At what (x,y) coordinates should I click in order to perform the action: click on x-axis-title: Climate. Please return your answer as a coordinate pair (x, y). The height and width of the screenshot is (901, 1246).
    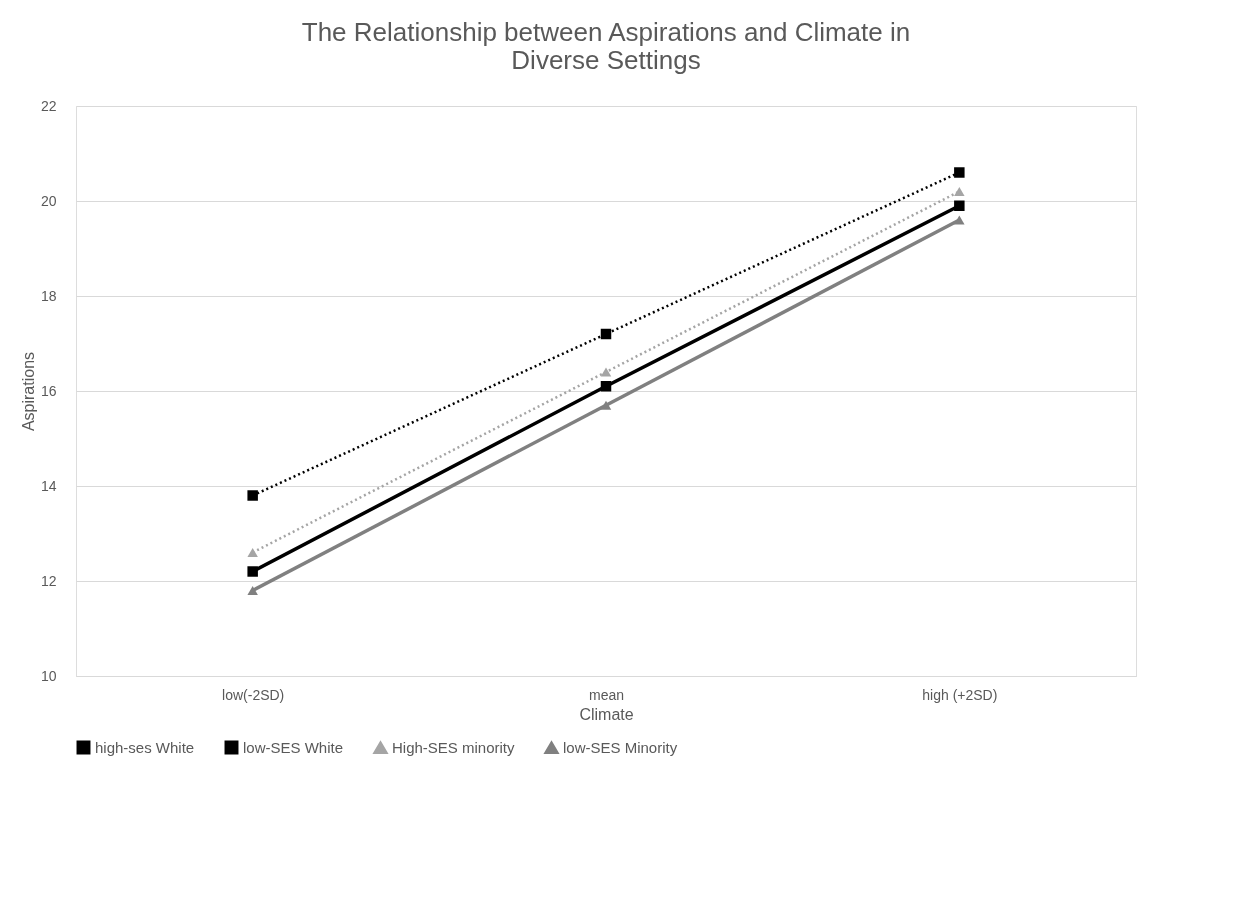
    Looking at the image, I should click on (606, 714).